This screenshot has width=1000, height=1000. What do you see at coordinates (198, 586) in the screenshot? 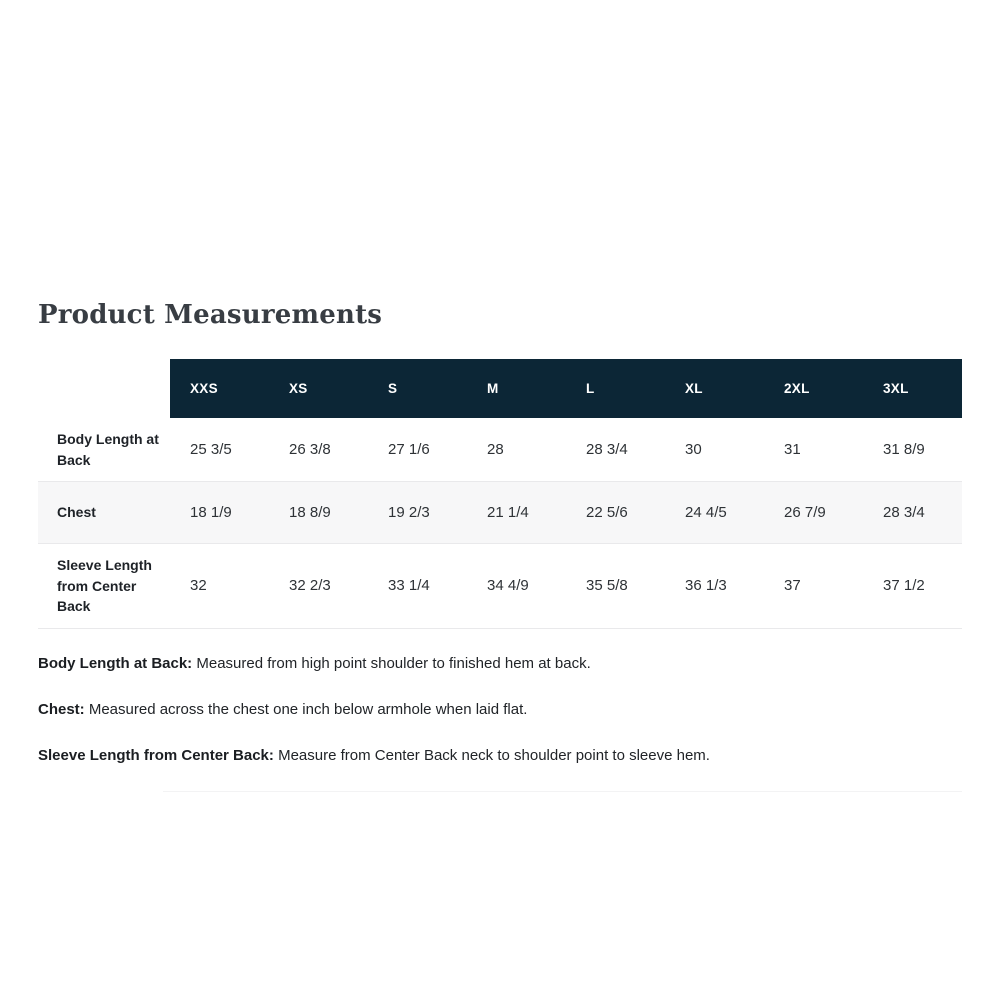
I see `measurement-value: 32` at bounding box center [198, 586].